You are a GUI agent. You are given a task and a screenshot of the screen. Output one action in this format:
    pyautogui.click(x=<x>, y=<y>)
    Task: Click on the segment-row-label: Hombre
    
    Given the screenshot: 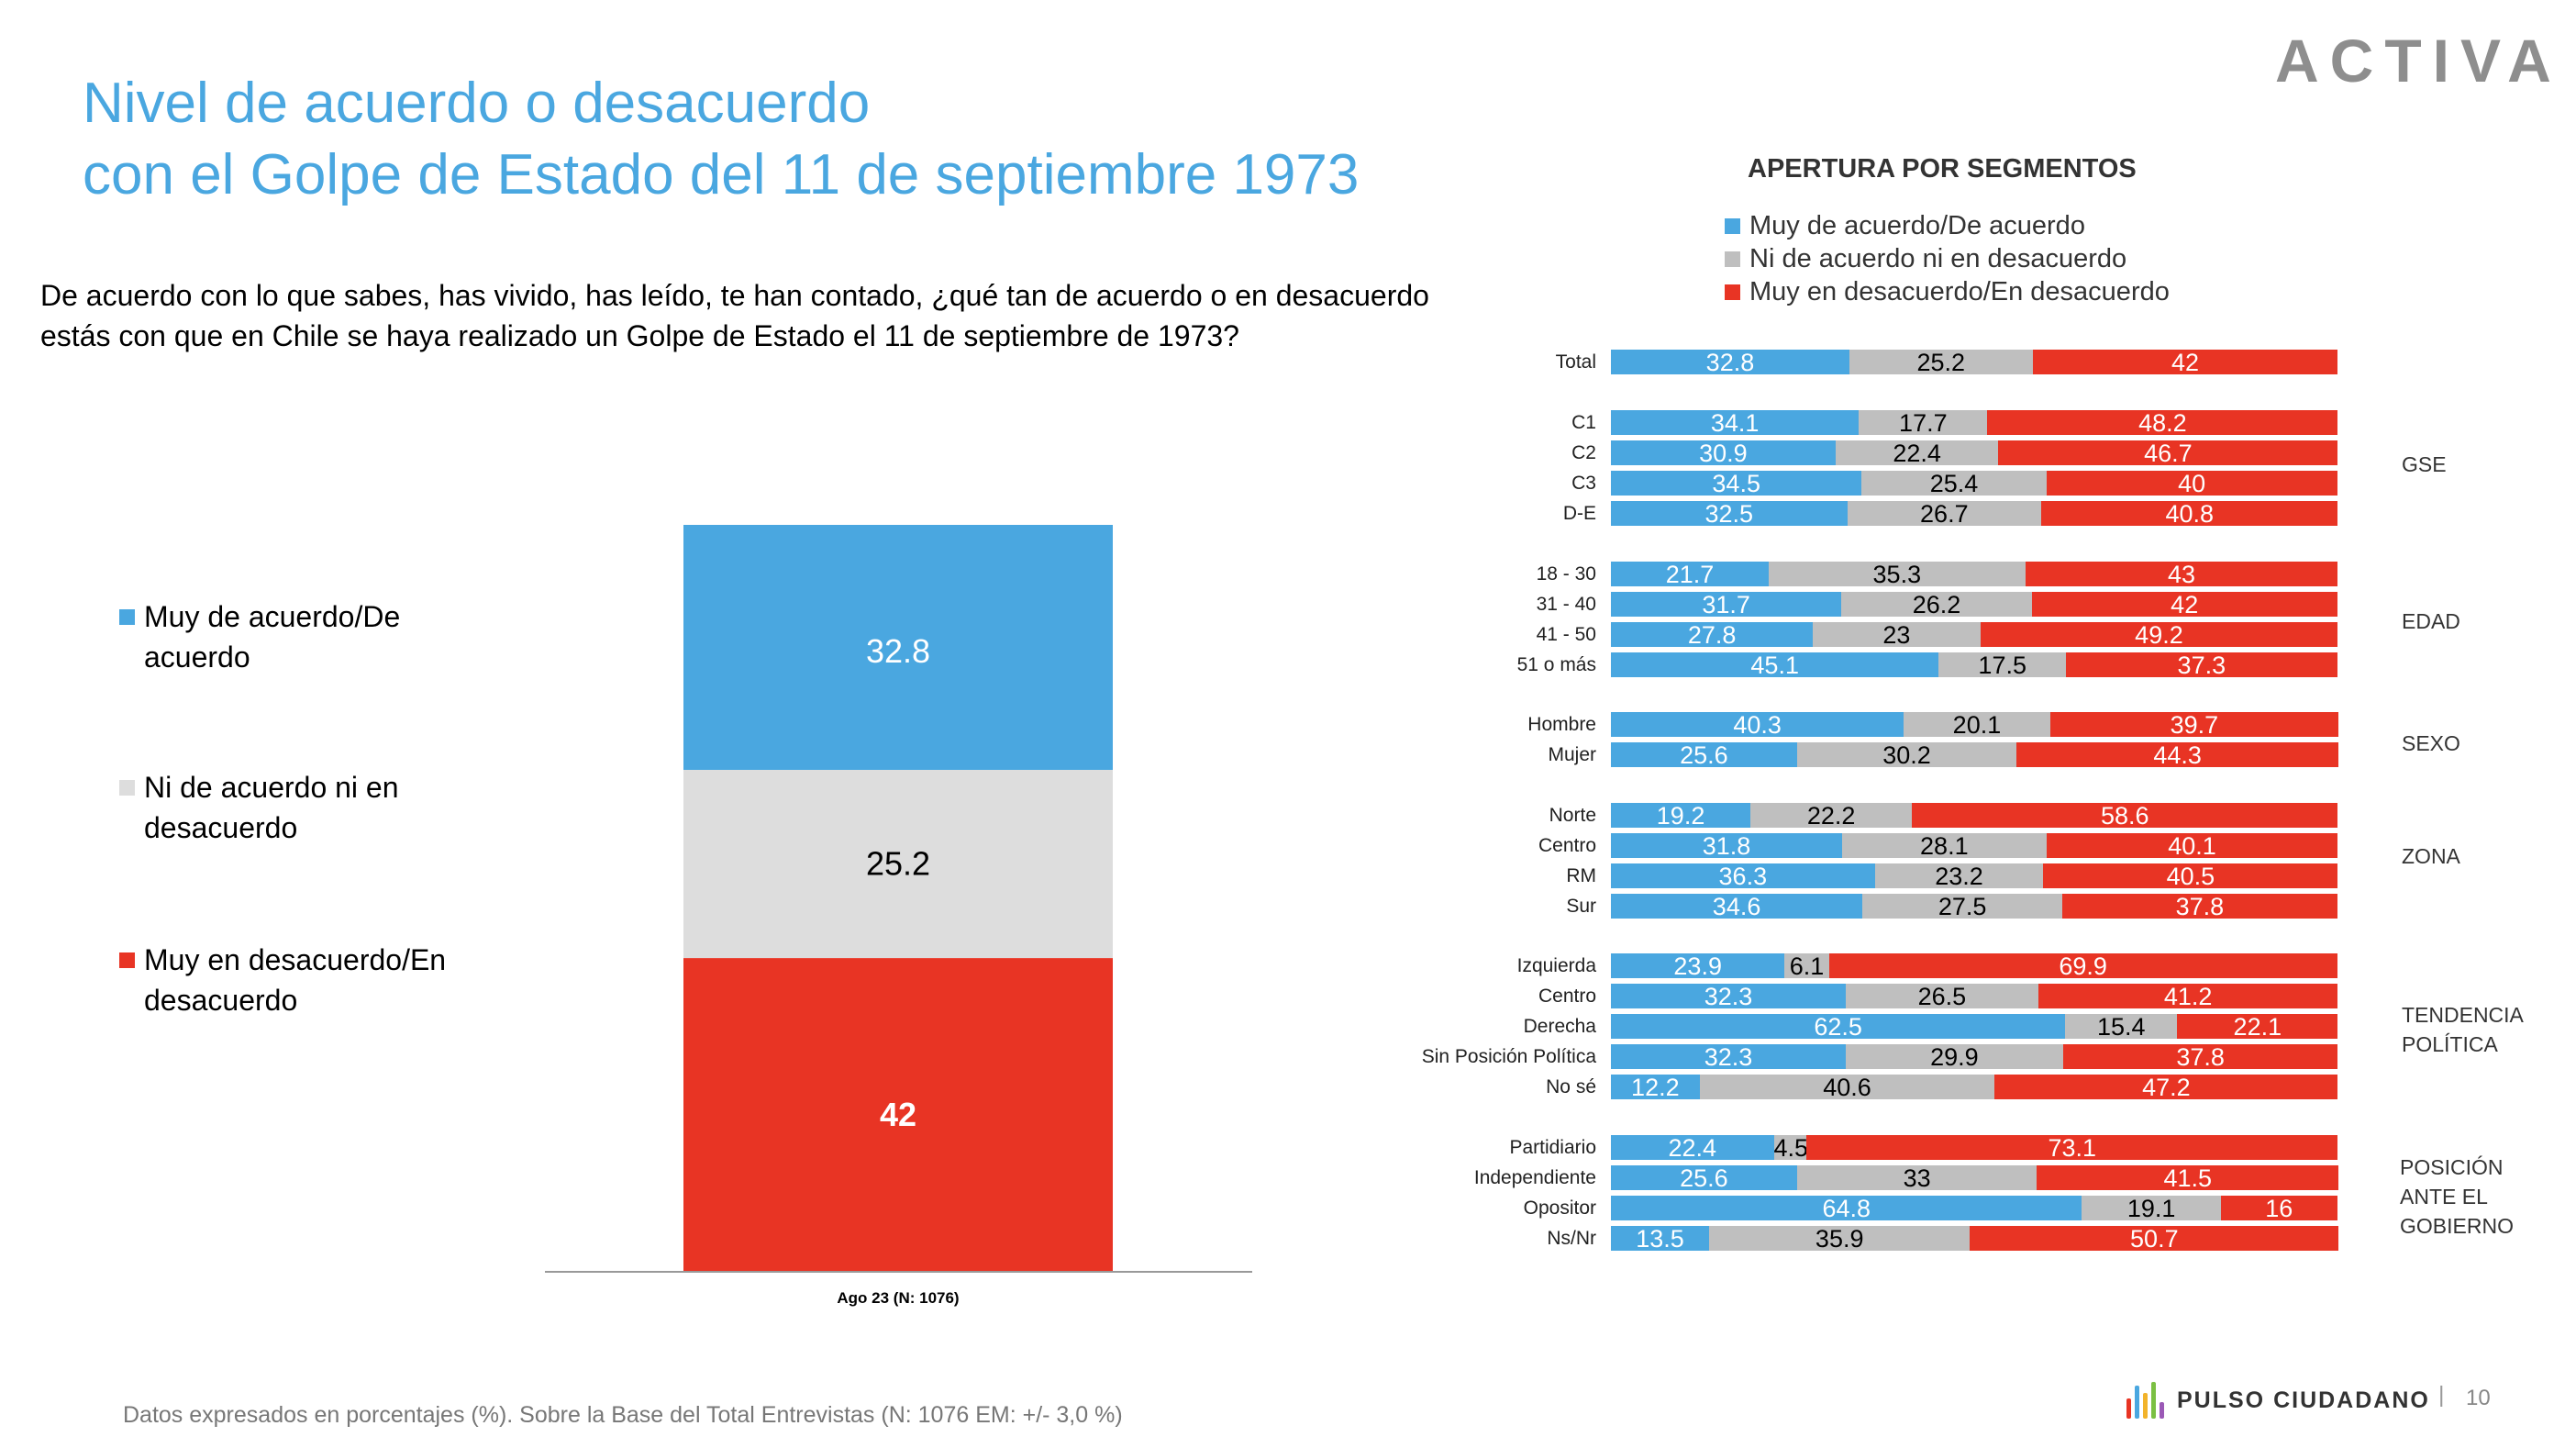 What is the action you would take?
    pyautogui.click(x=1561, y=724)
    